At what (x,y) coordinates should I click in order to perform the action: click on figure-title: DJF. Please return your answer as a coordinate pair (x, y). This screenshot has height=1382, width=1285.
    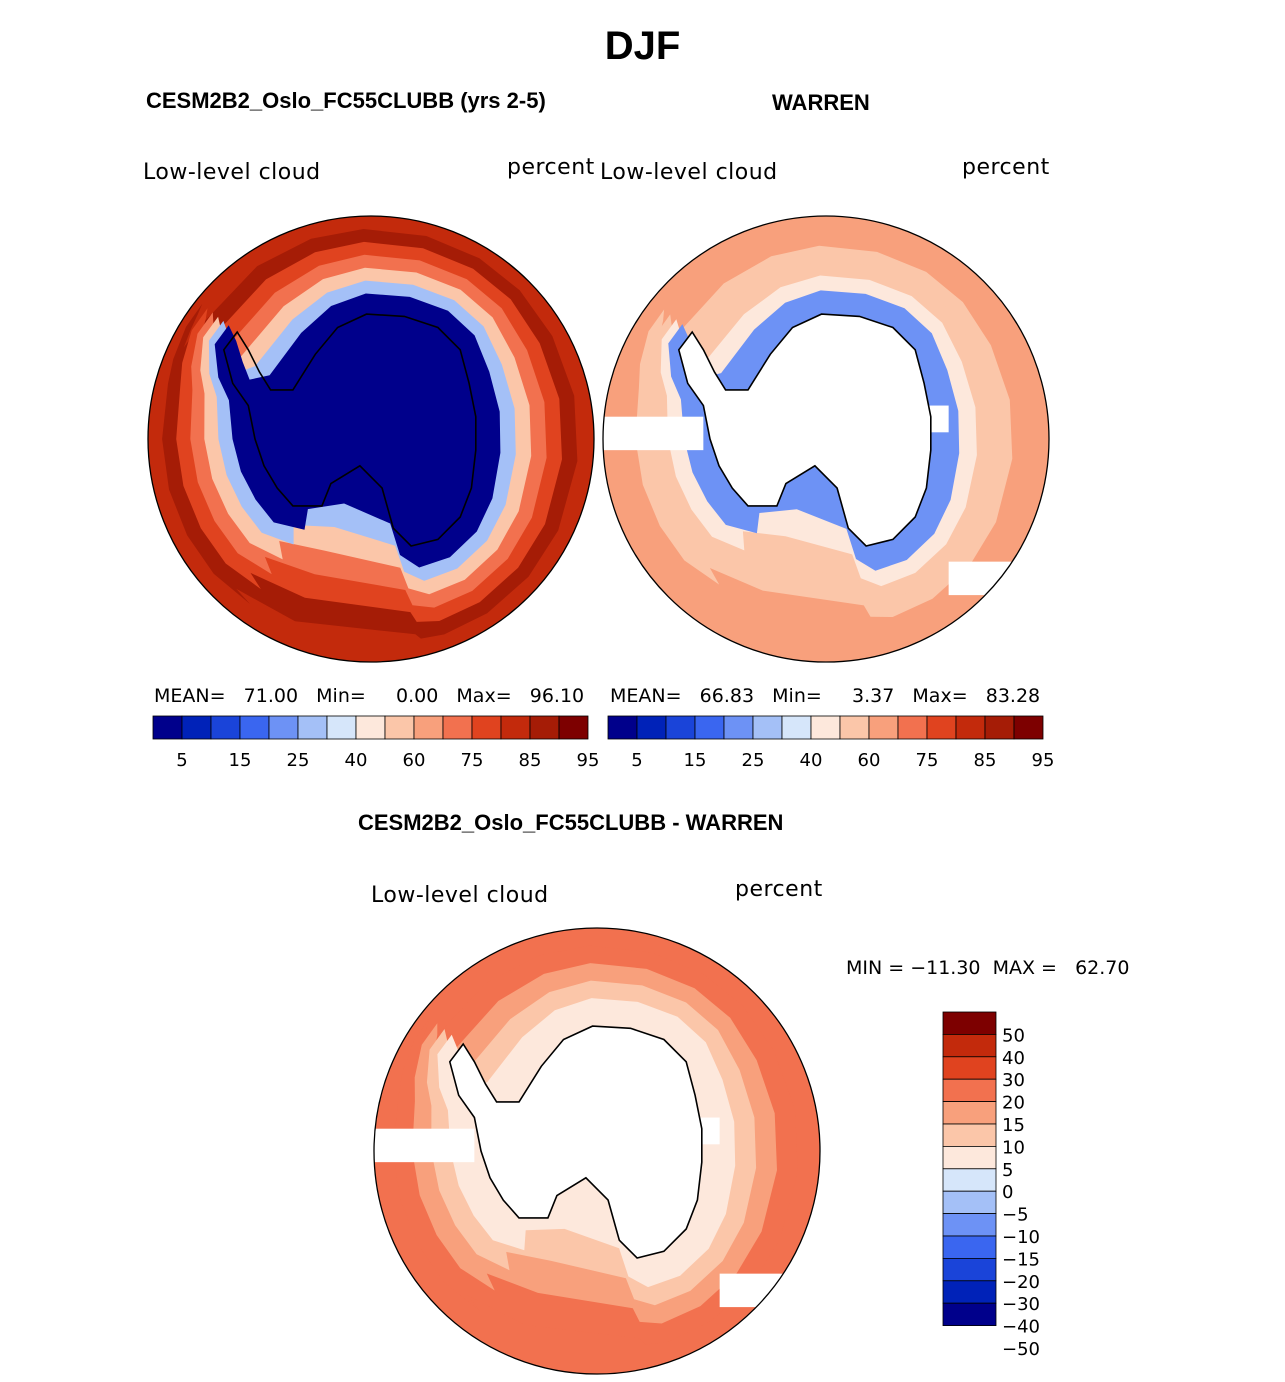
    Looking at the image, I should click on (642, 46).